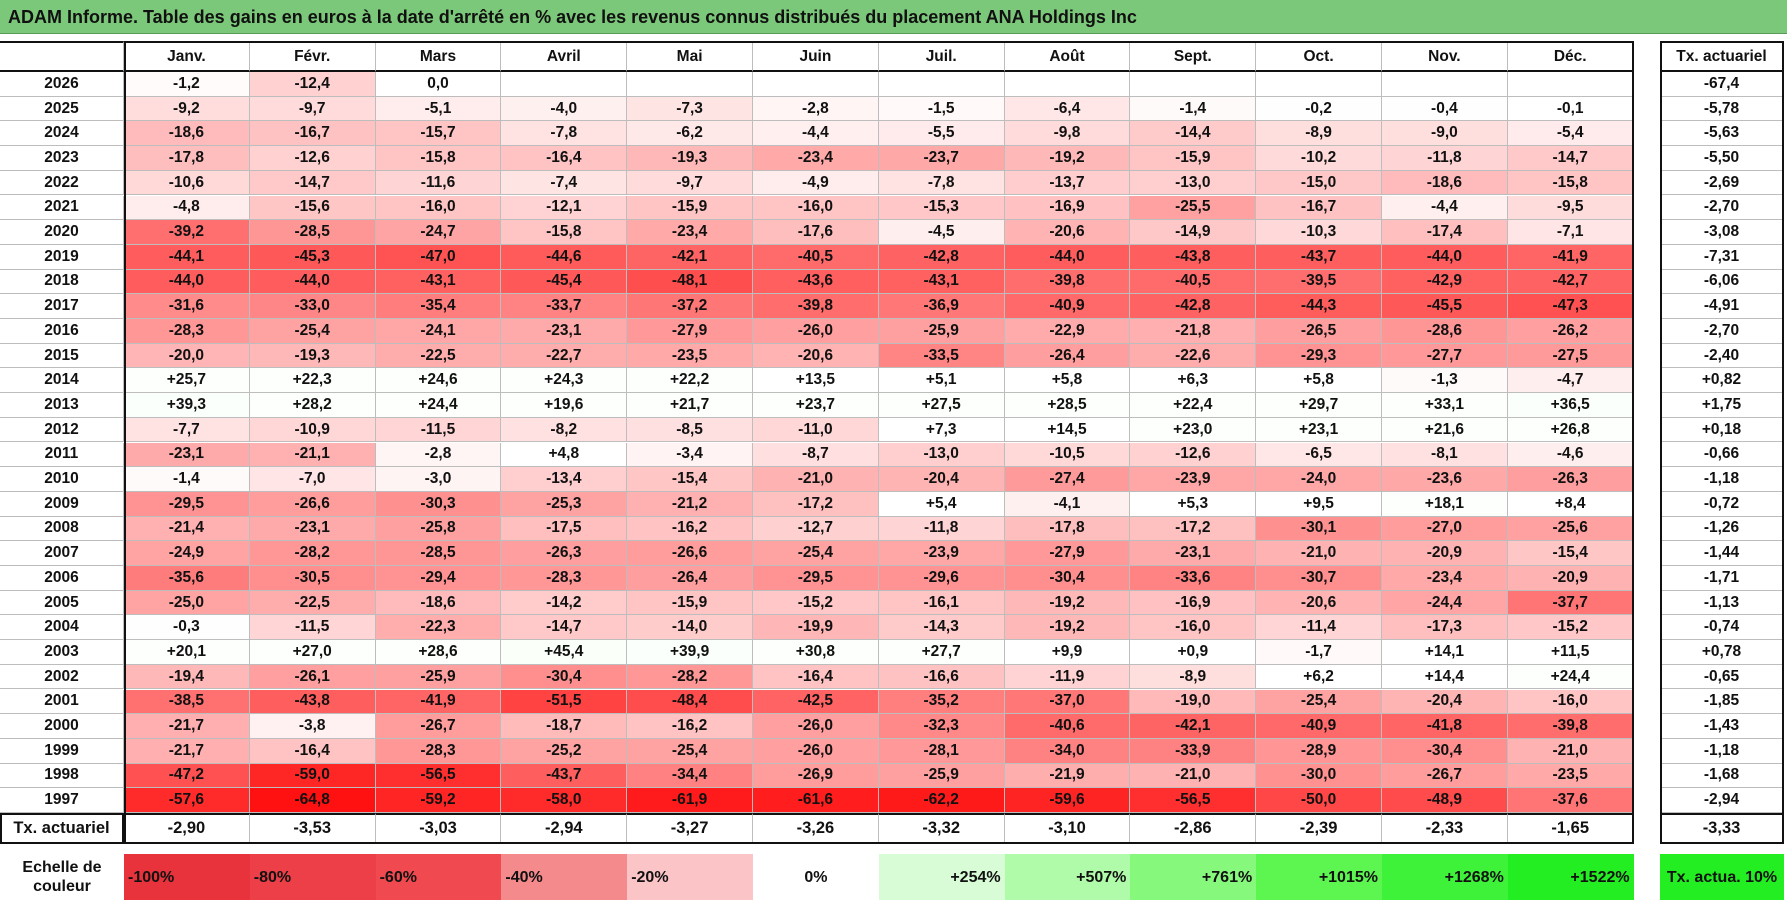  Describe the element at coordinates (941, 776) in the screenshot. I see `cell: -25,9` at that location.